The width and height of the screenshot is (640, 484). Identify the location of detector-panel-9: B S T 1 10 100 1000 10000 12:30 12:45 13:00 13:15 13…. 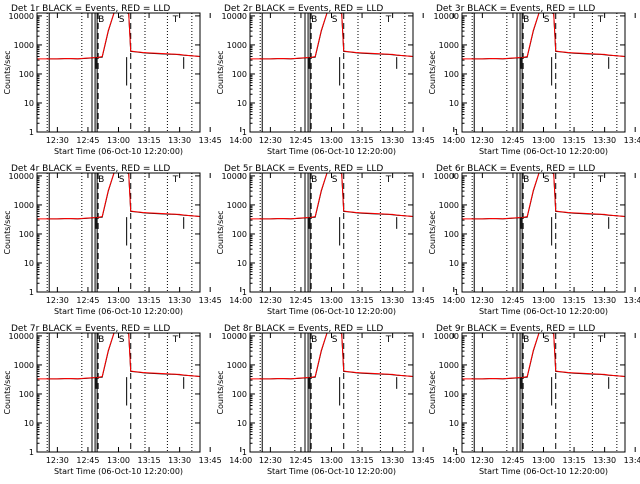
(534, 400).